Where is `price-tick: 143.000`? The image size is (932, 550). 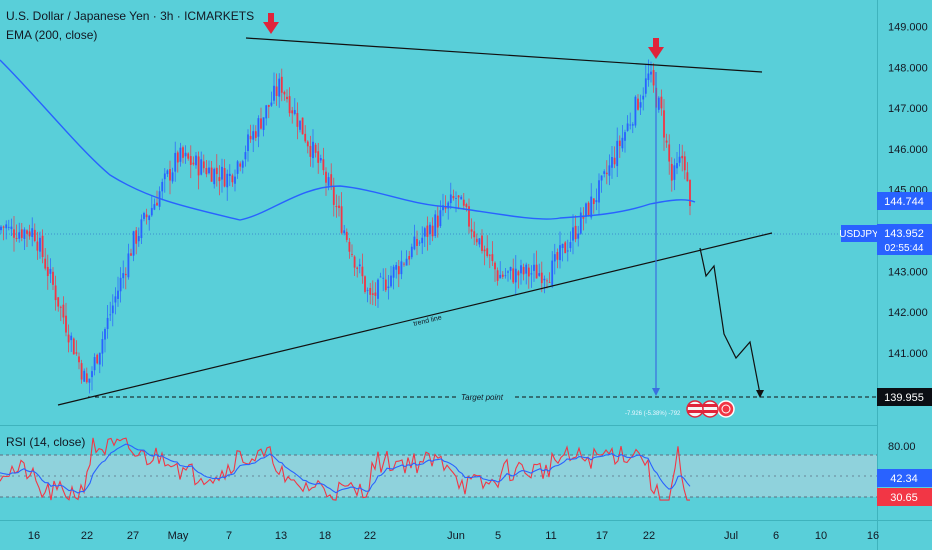 price-tick: 143.000 is located at coordinates (908, 272).